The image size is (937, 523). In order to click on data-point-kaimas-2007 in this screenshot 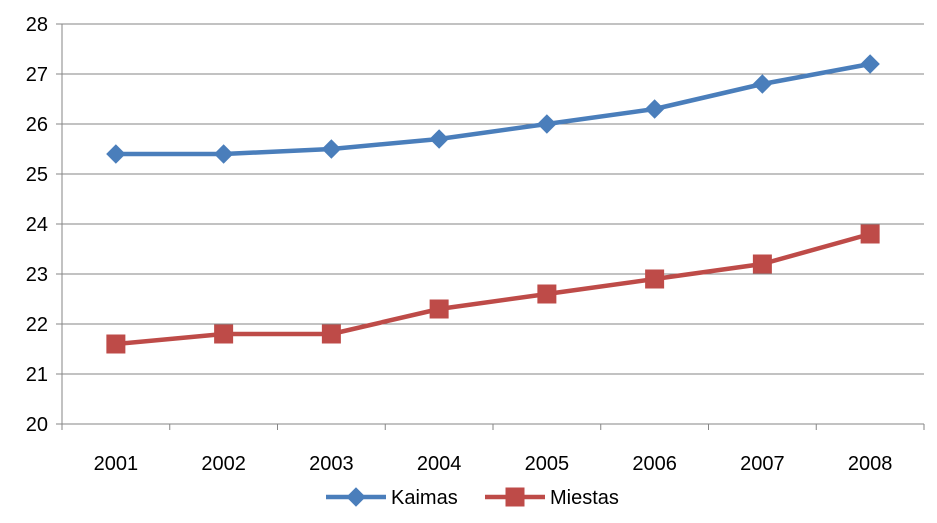, I will do `click(762, 84)`.